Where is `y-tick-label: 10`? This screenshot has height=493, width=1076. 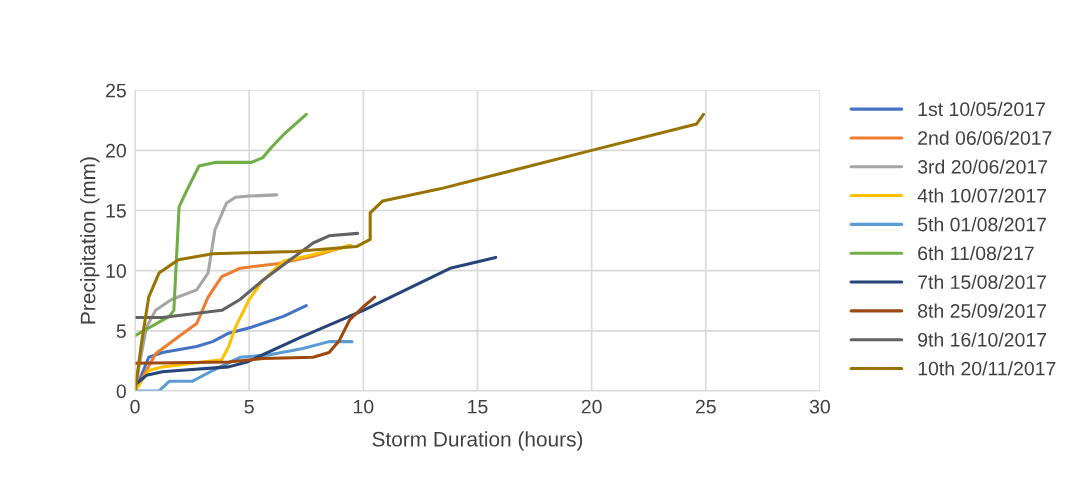
y-tick-label: 10 is located at coordinates (116, 271).